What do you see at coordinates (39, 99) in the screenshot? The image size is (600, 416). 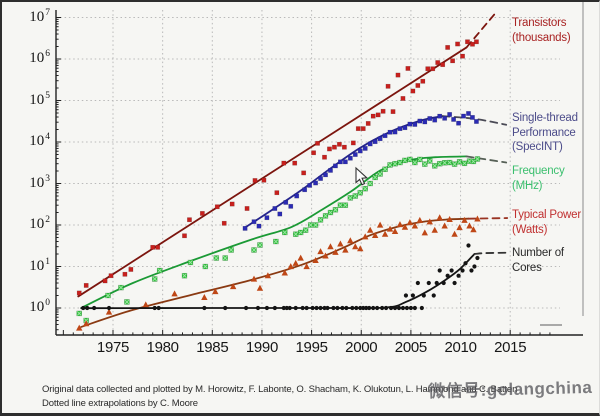 I see `y-tick-label-10e5: 105` at bounding box center [39, 99].